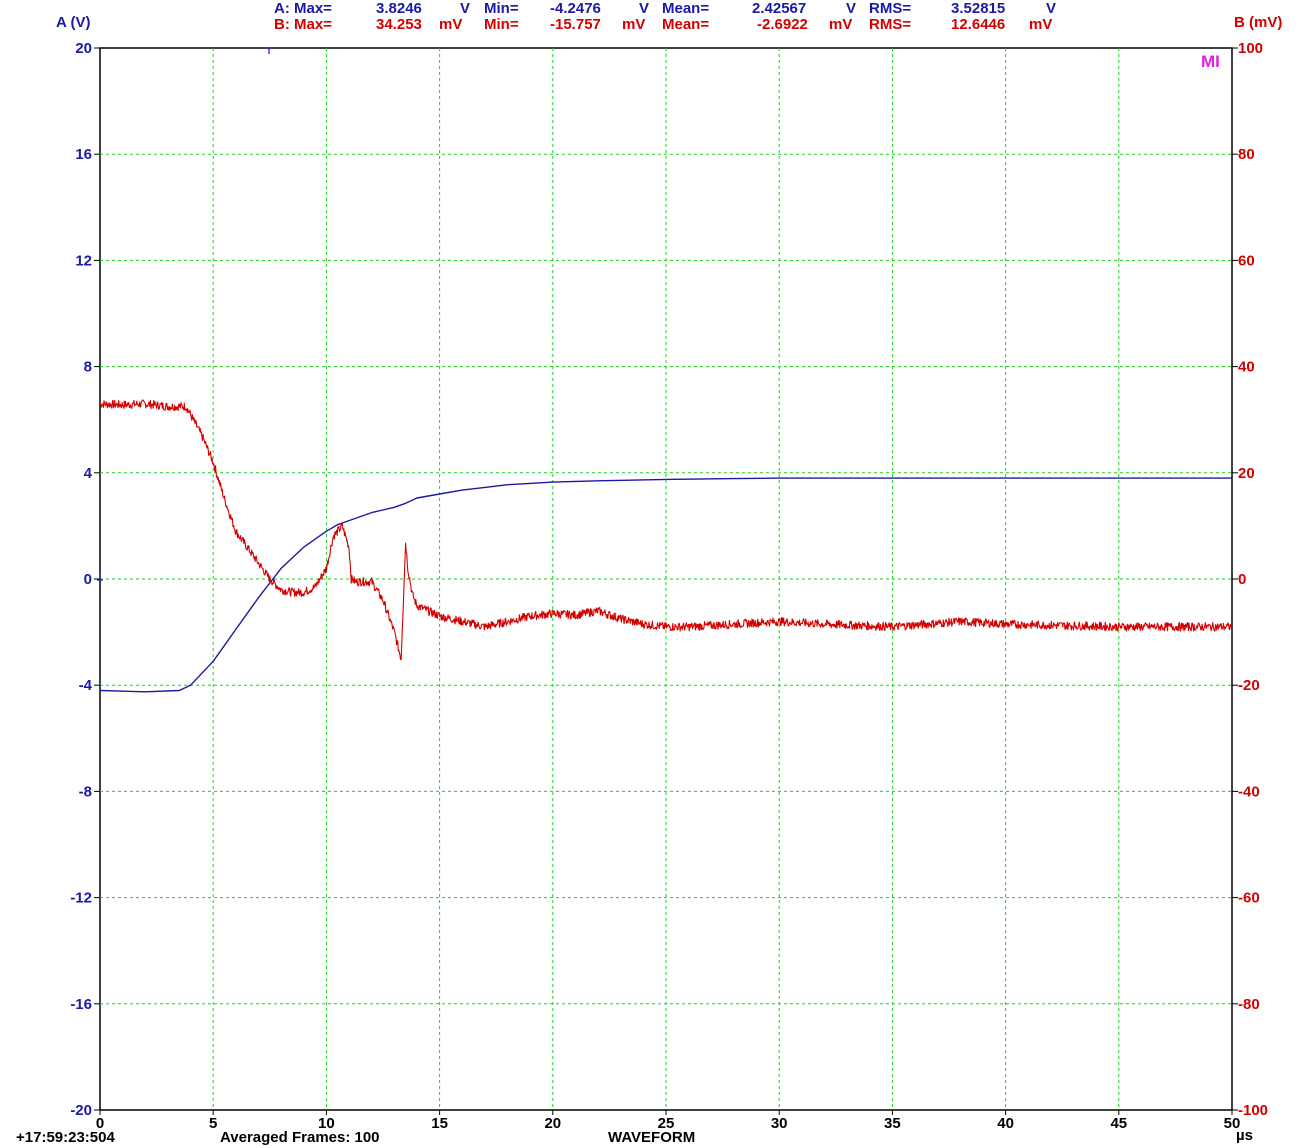 The height and width of the screenshot is (1148, 1316). What do you see at coordinates (1249, 791) in the screenshot?
I see `right-tick-label: -40` at bounding box center [1249, 791].